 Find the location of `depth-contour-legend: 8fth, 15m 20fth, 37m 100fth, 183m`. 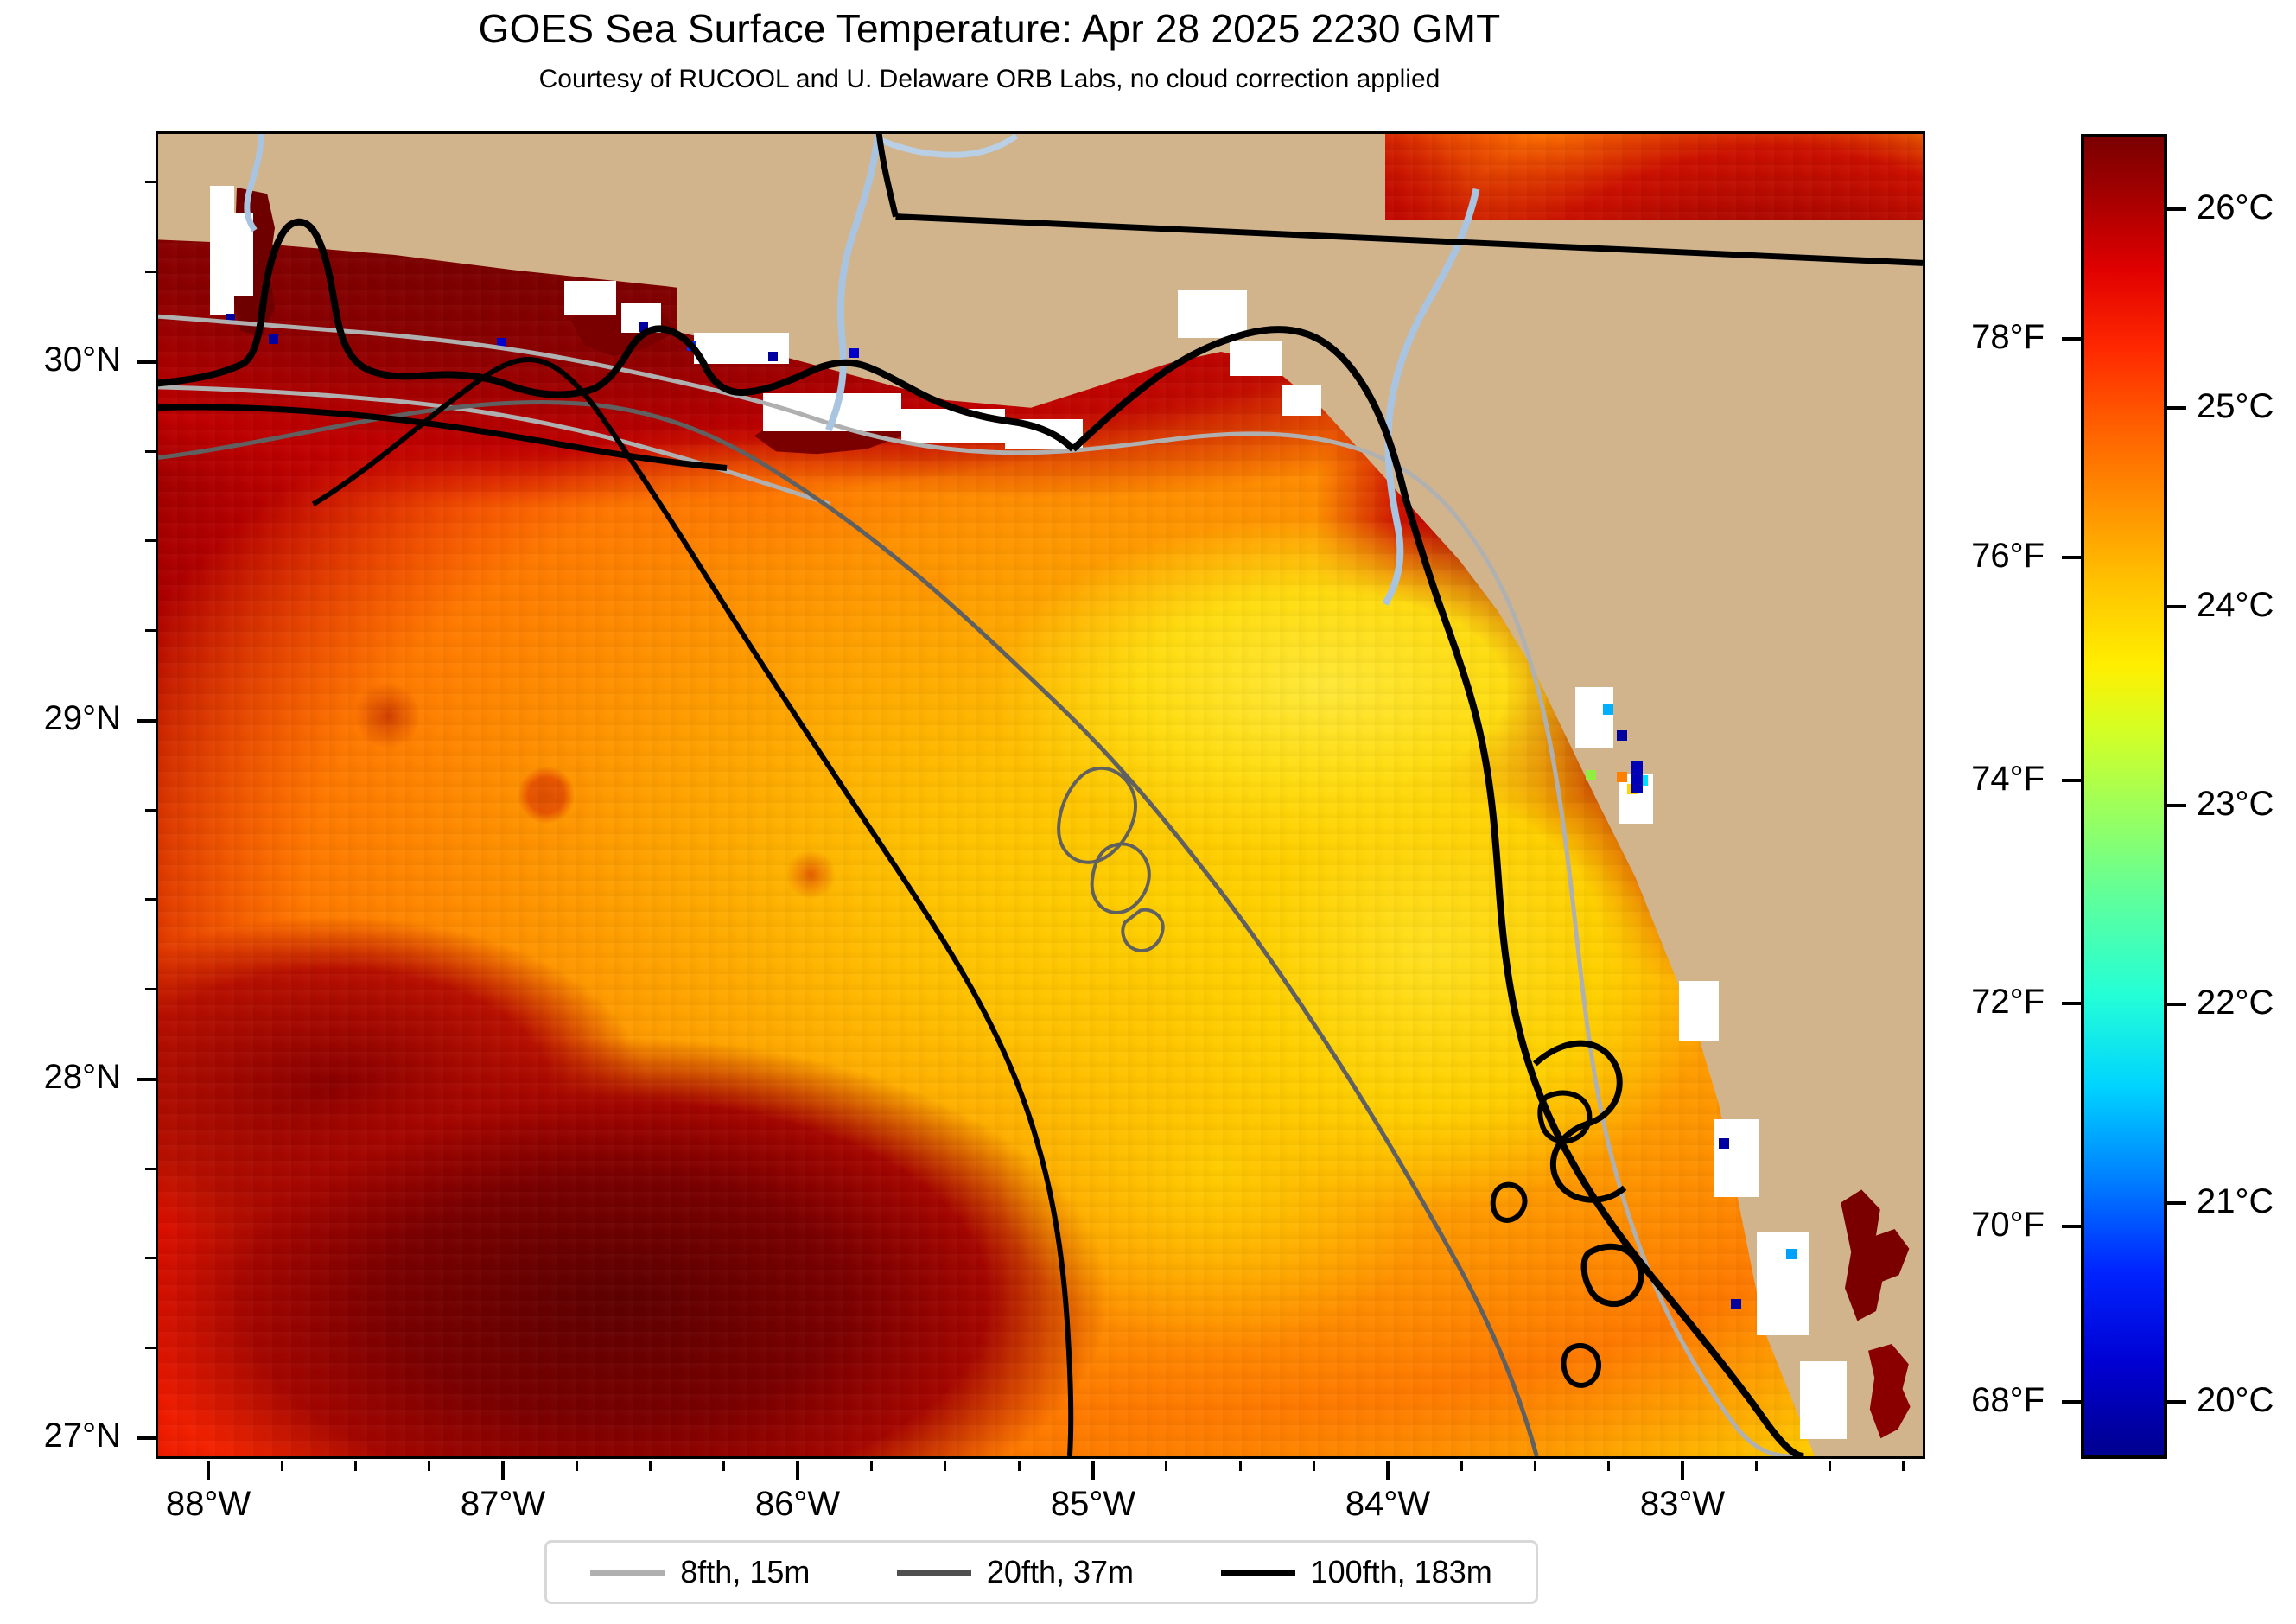

depth-contour-legend: 8fth, 15m 20fth, 37m 100fth, 183m is located at coordinates (1041, 1572).